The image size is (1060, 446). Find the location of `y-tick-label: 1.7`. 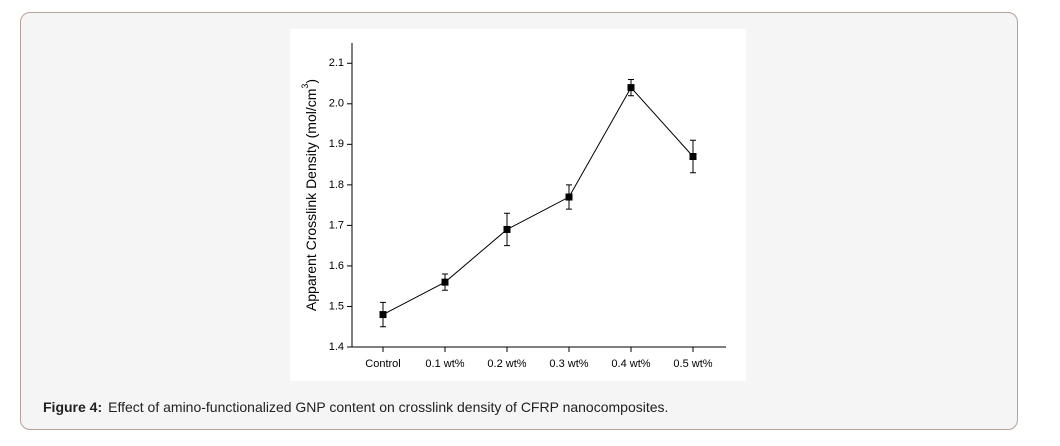

y-tick-label: 1.7 is located at coordinates (336, 225).